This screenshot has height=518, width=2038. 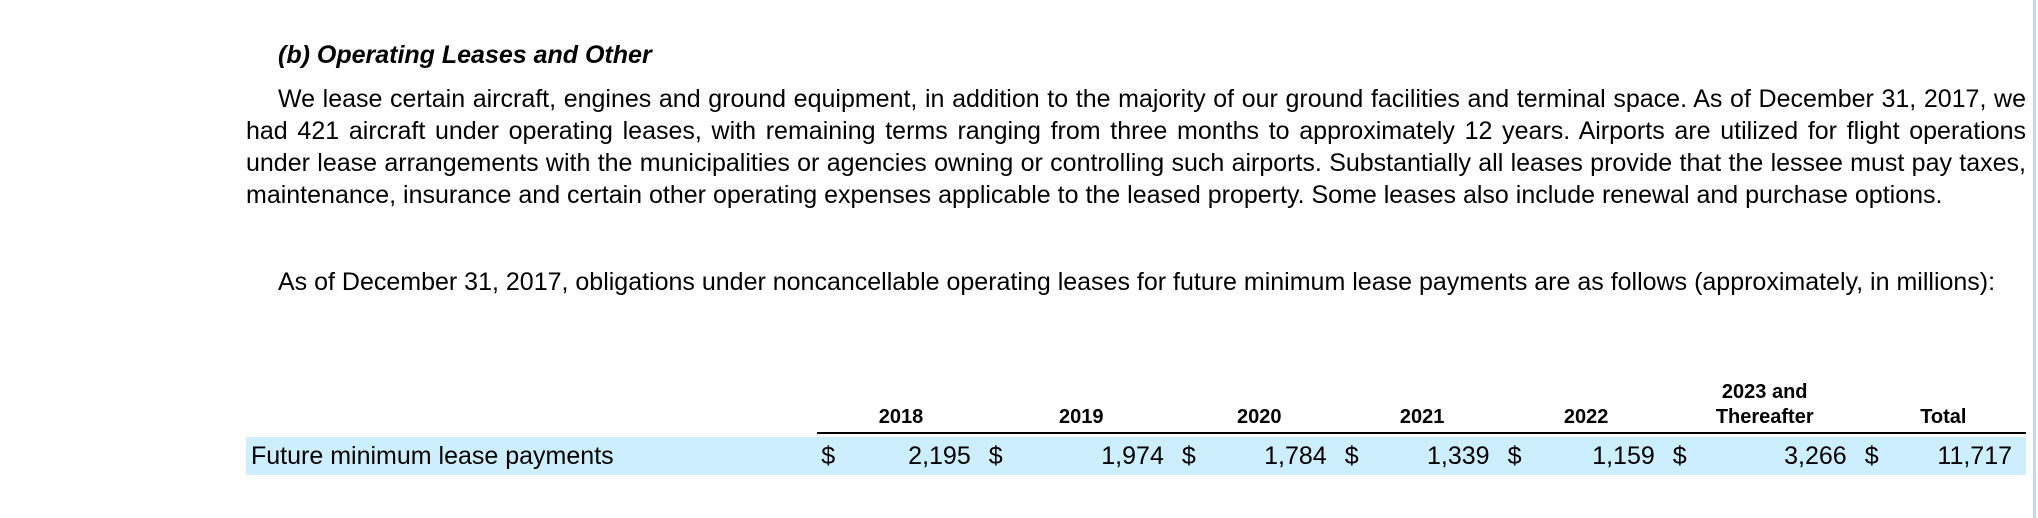 What do you see at coordinates (531, 406) in the screenshot?
I see `header-label-spacer` at bounding box center [531, 406].